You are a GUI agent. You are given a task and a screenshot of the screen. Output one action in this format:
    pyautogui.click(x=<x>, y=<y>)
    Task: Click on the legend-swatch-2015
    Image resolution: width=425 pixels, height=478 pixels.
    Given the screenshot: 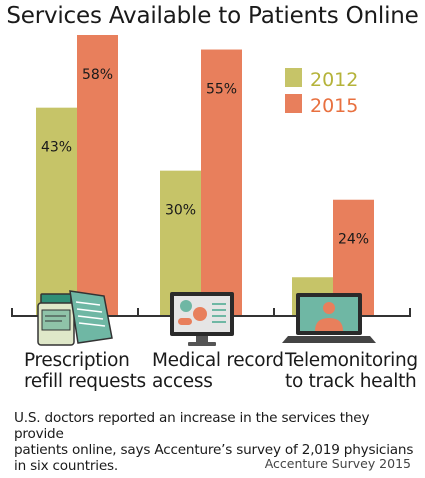 What is the action you would take?
    pyautogui.click(x=293, y=103)
    